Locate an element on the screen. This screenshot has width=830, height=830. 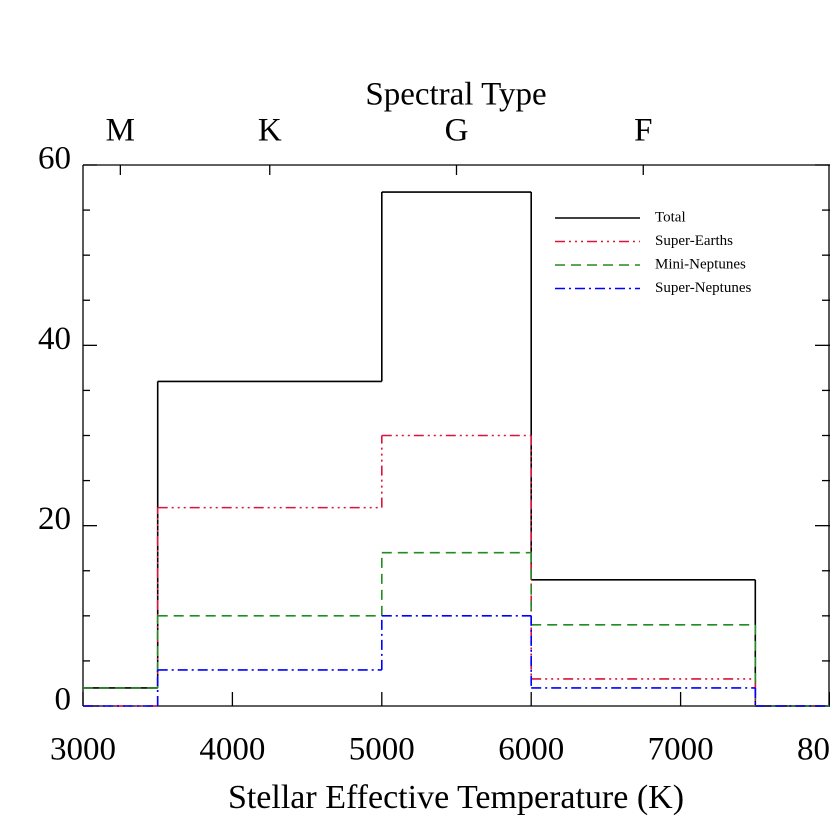
legend-label: Total is located at coordinates (670, 217).